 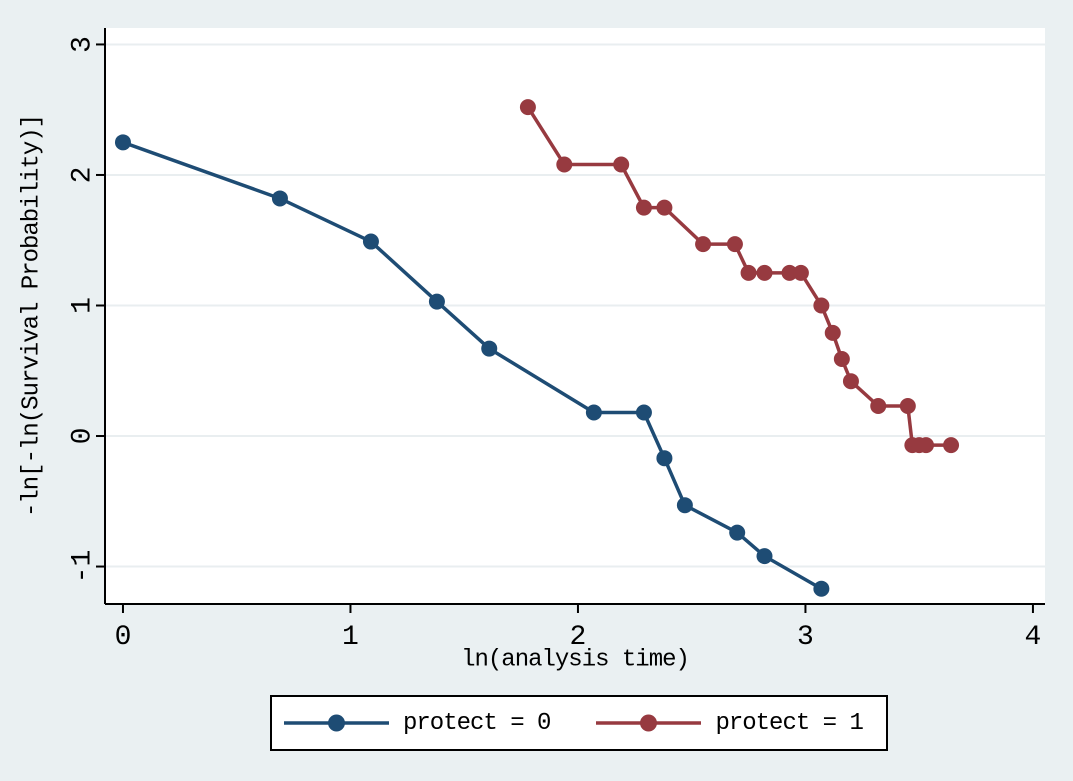 I want to click on legend: protect = 0 protect = 1, so click(x=579, y=723).